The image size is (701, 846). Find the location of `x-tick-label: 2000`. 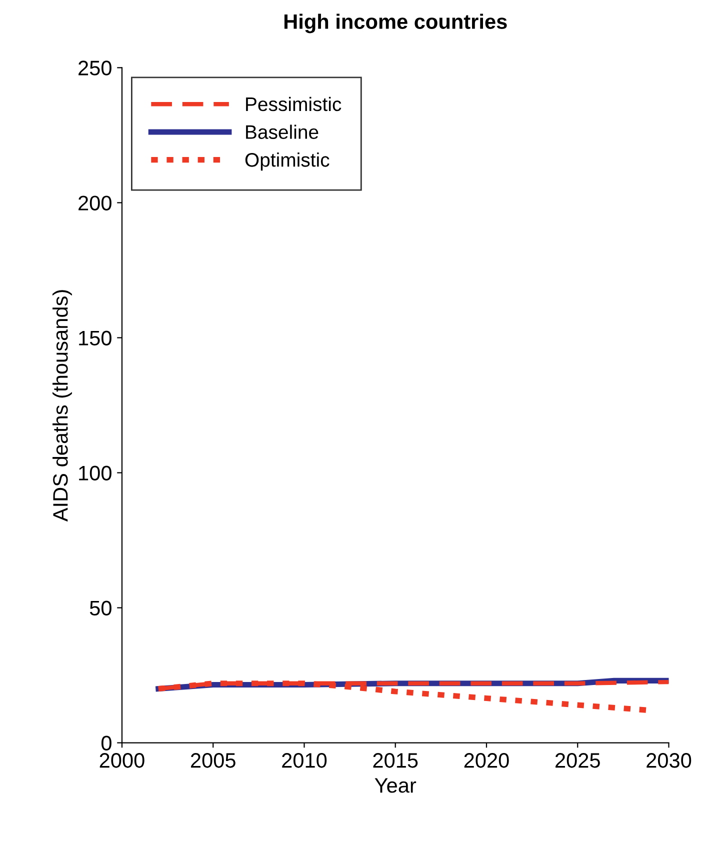

x-tick-label: 2000 is located at coordinates (122, 760).